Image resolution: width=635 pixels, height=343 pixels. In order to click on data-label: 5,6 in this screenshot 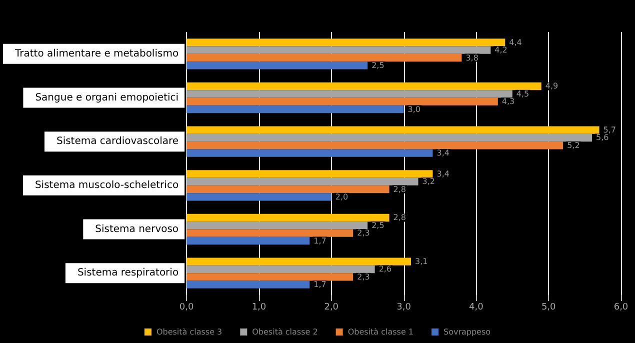, I will do `click(602, 137)`.